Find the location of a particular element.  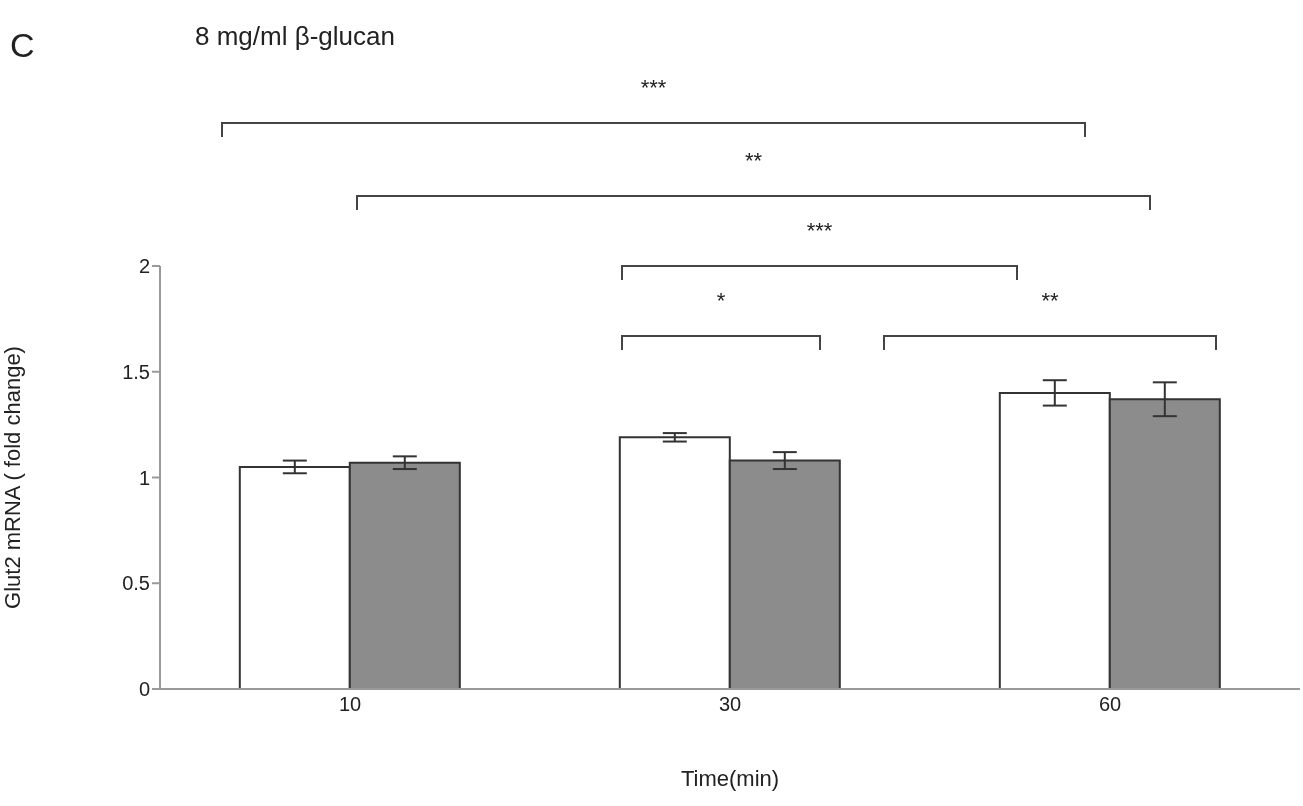

x-tick-label: 30 is located at coordinates (730, 704).